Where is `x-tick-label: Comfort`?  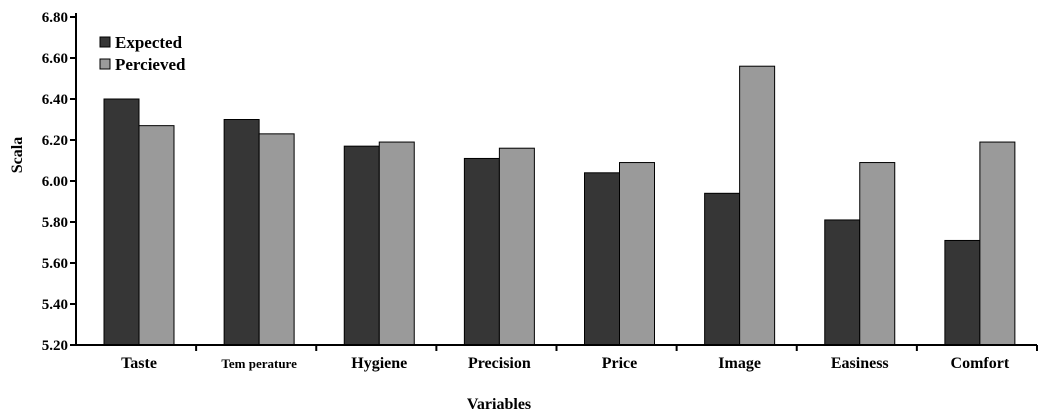 x-tick-label: Comfort is located at coordinates (980, 363).